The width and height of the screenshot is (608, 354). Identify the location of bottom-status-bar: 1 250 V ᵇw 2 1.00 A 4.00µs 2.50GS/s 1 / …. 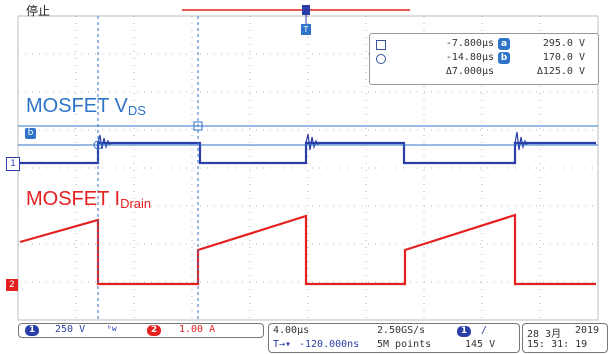
(304, 338).